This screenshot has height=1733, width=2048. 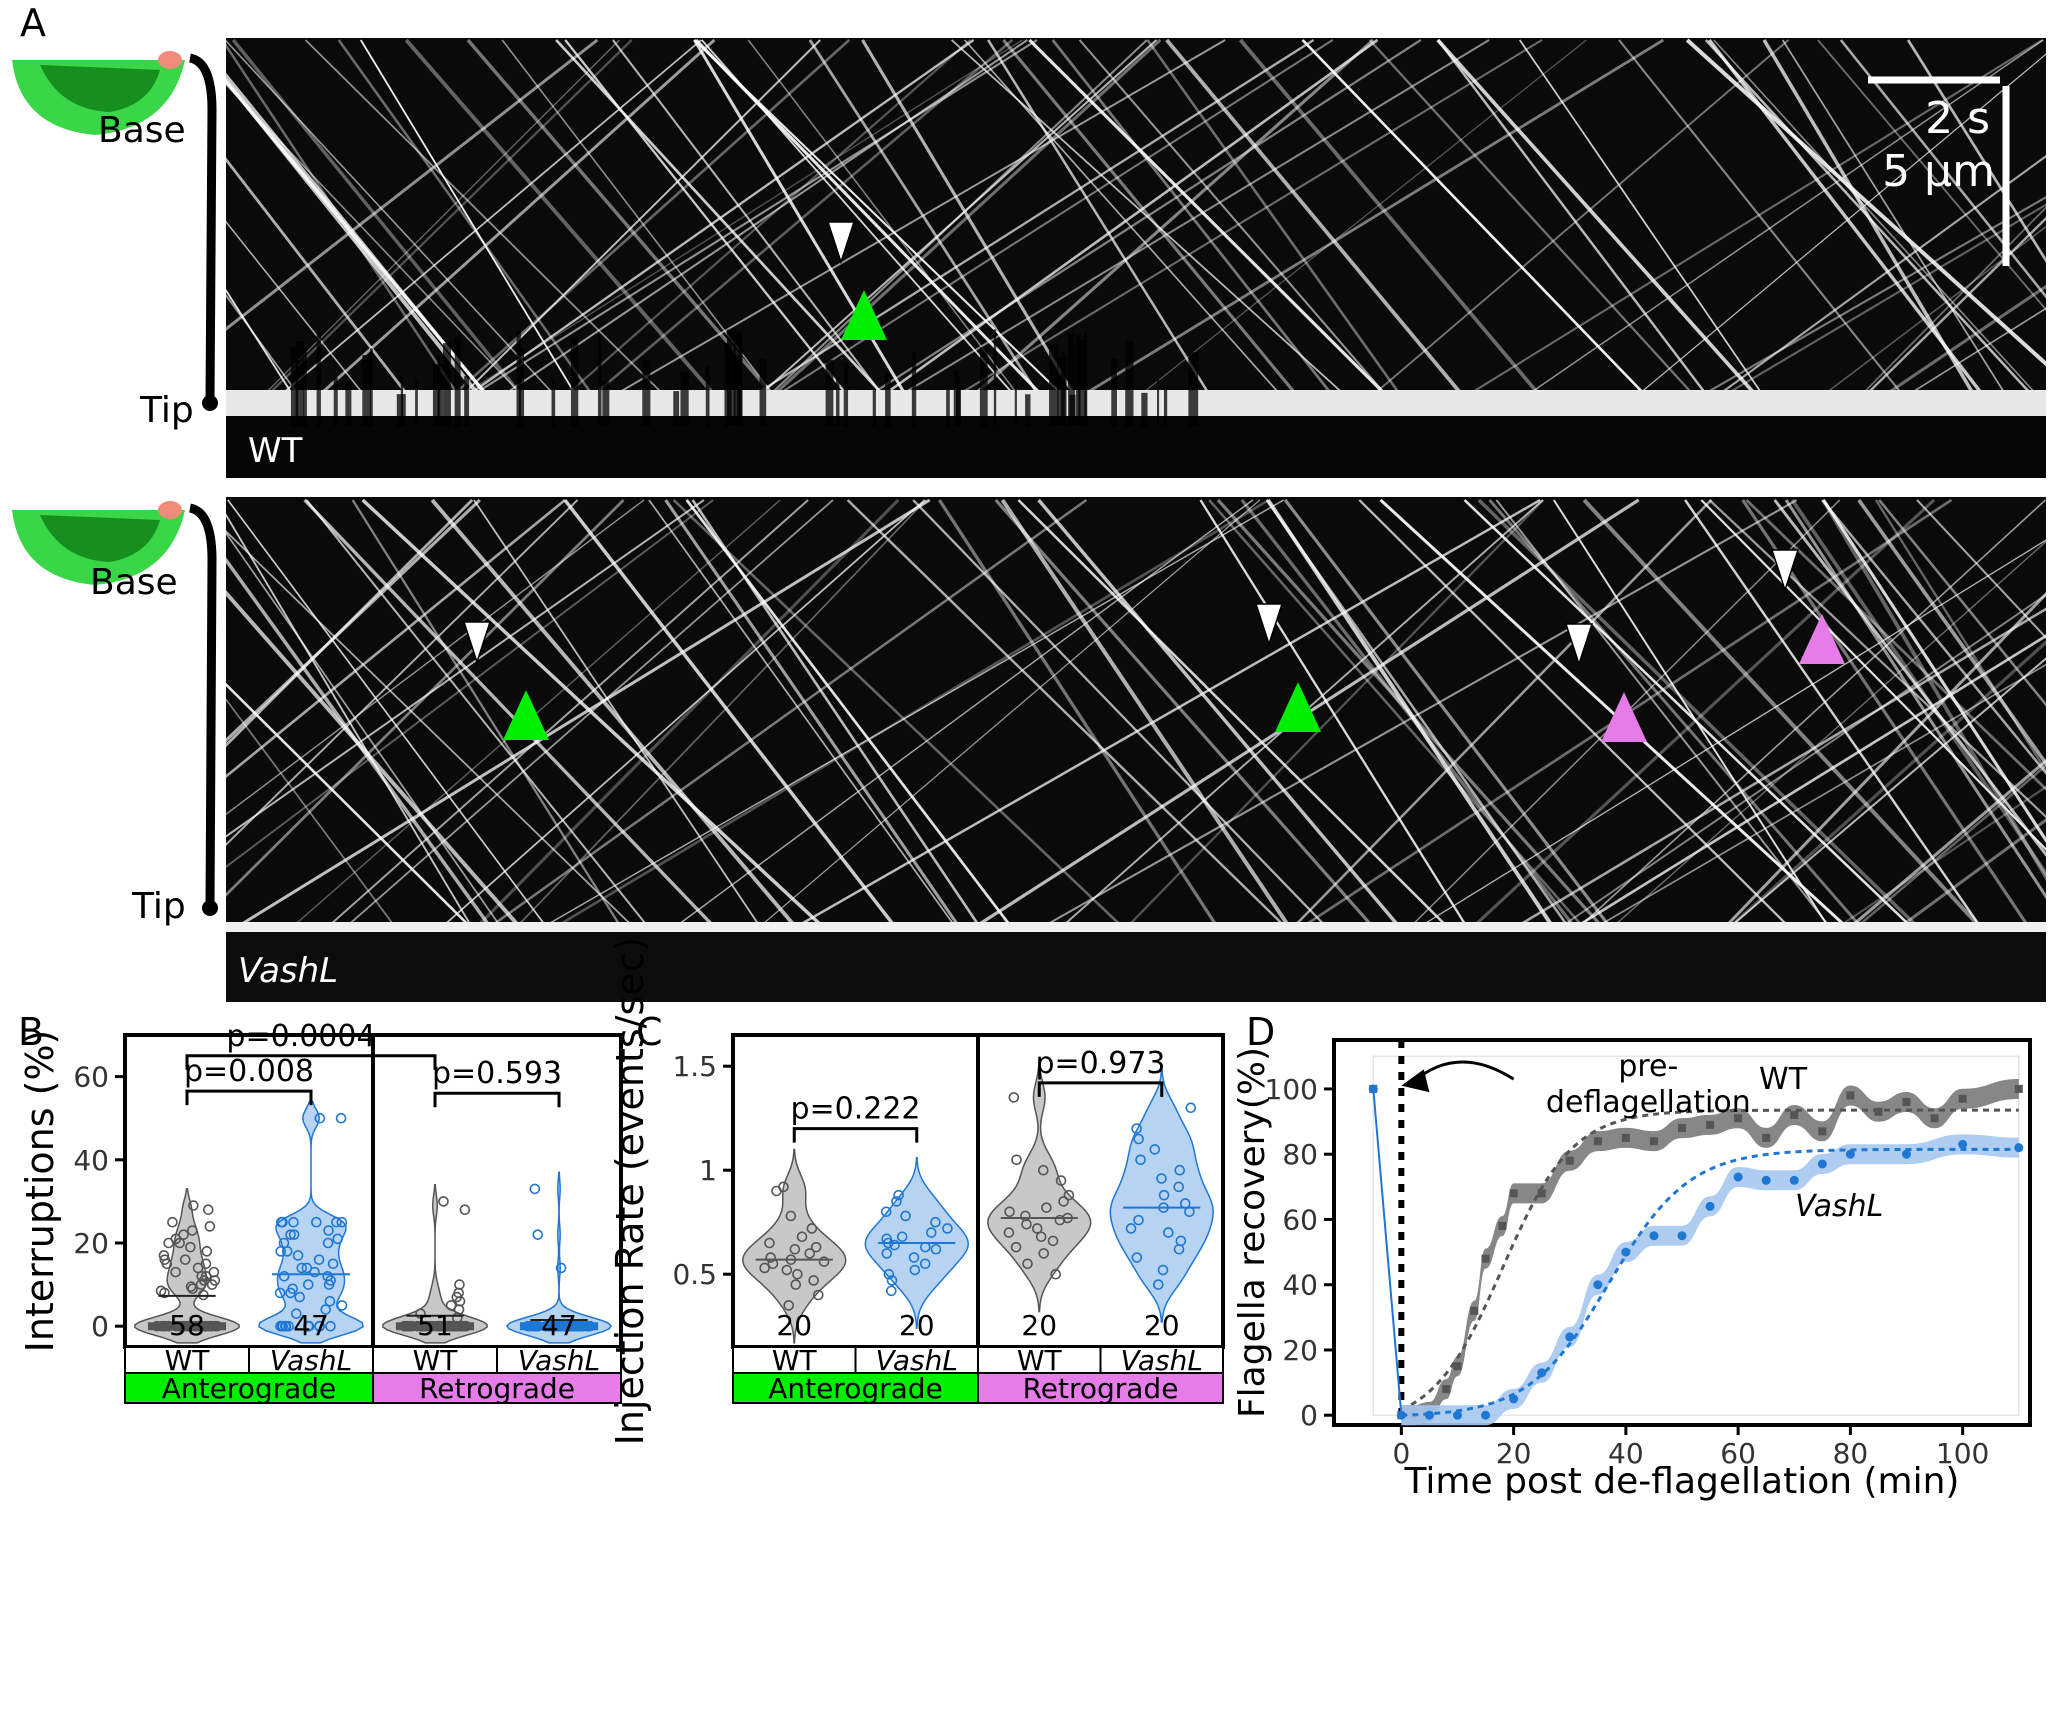 I want to click on arrowhead-magenta, so click(x=1822, y=639).